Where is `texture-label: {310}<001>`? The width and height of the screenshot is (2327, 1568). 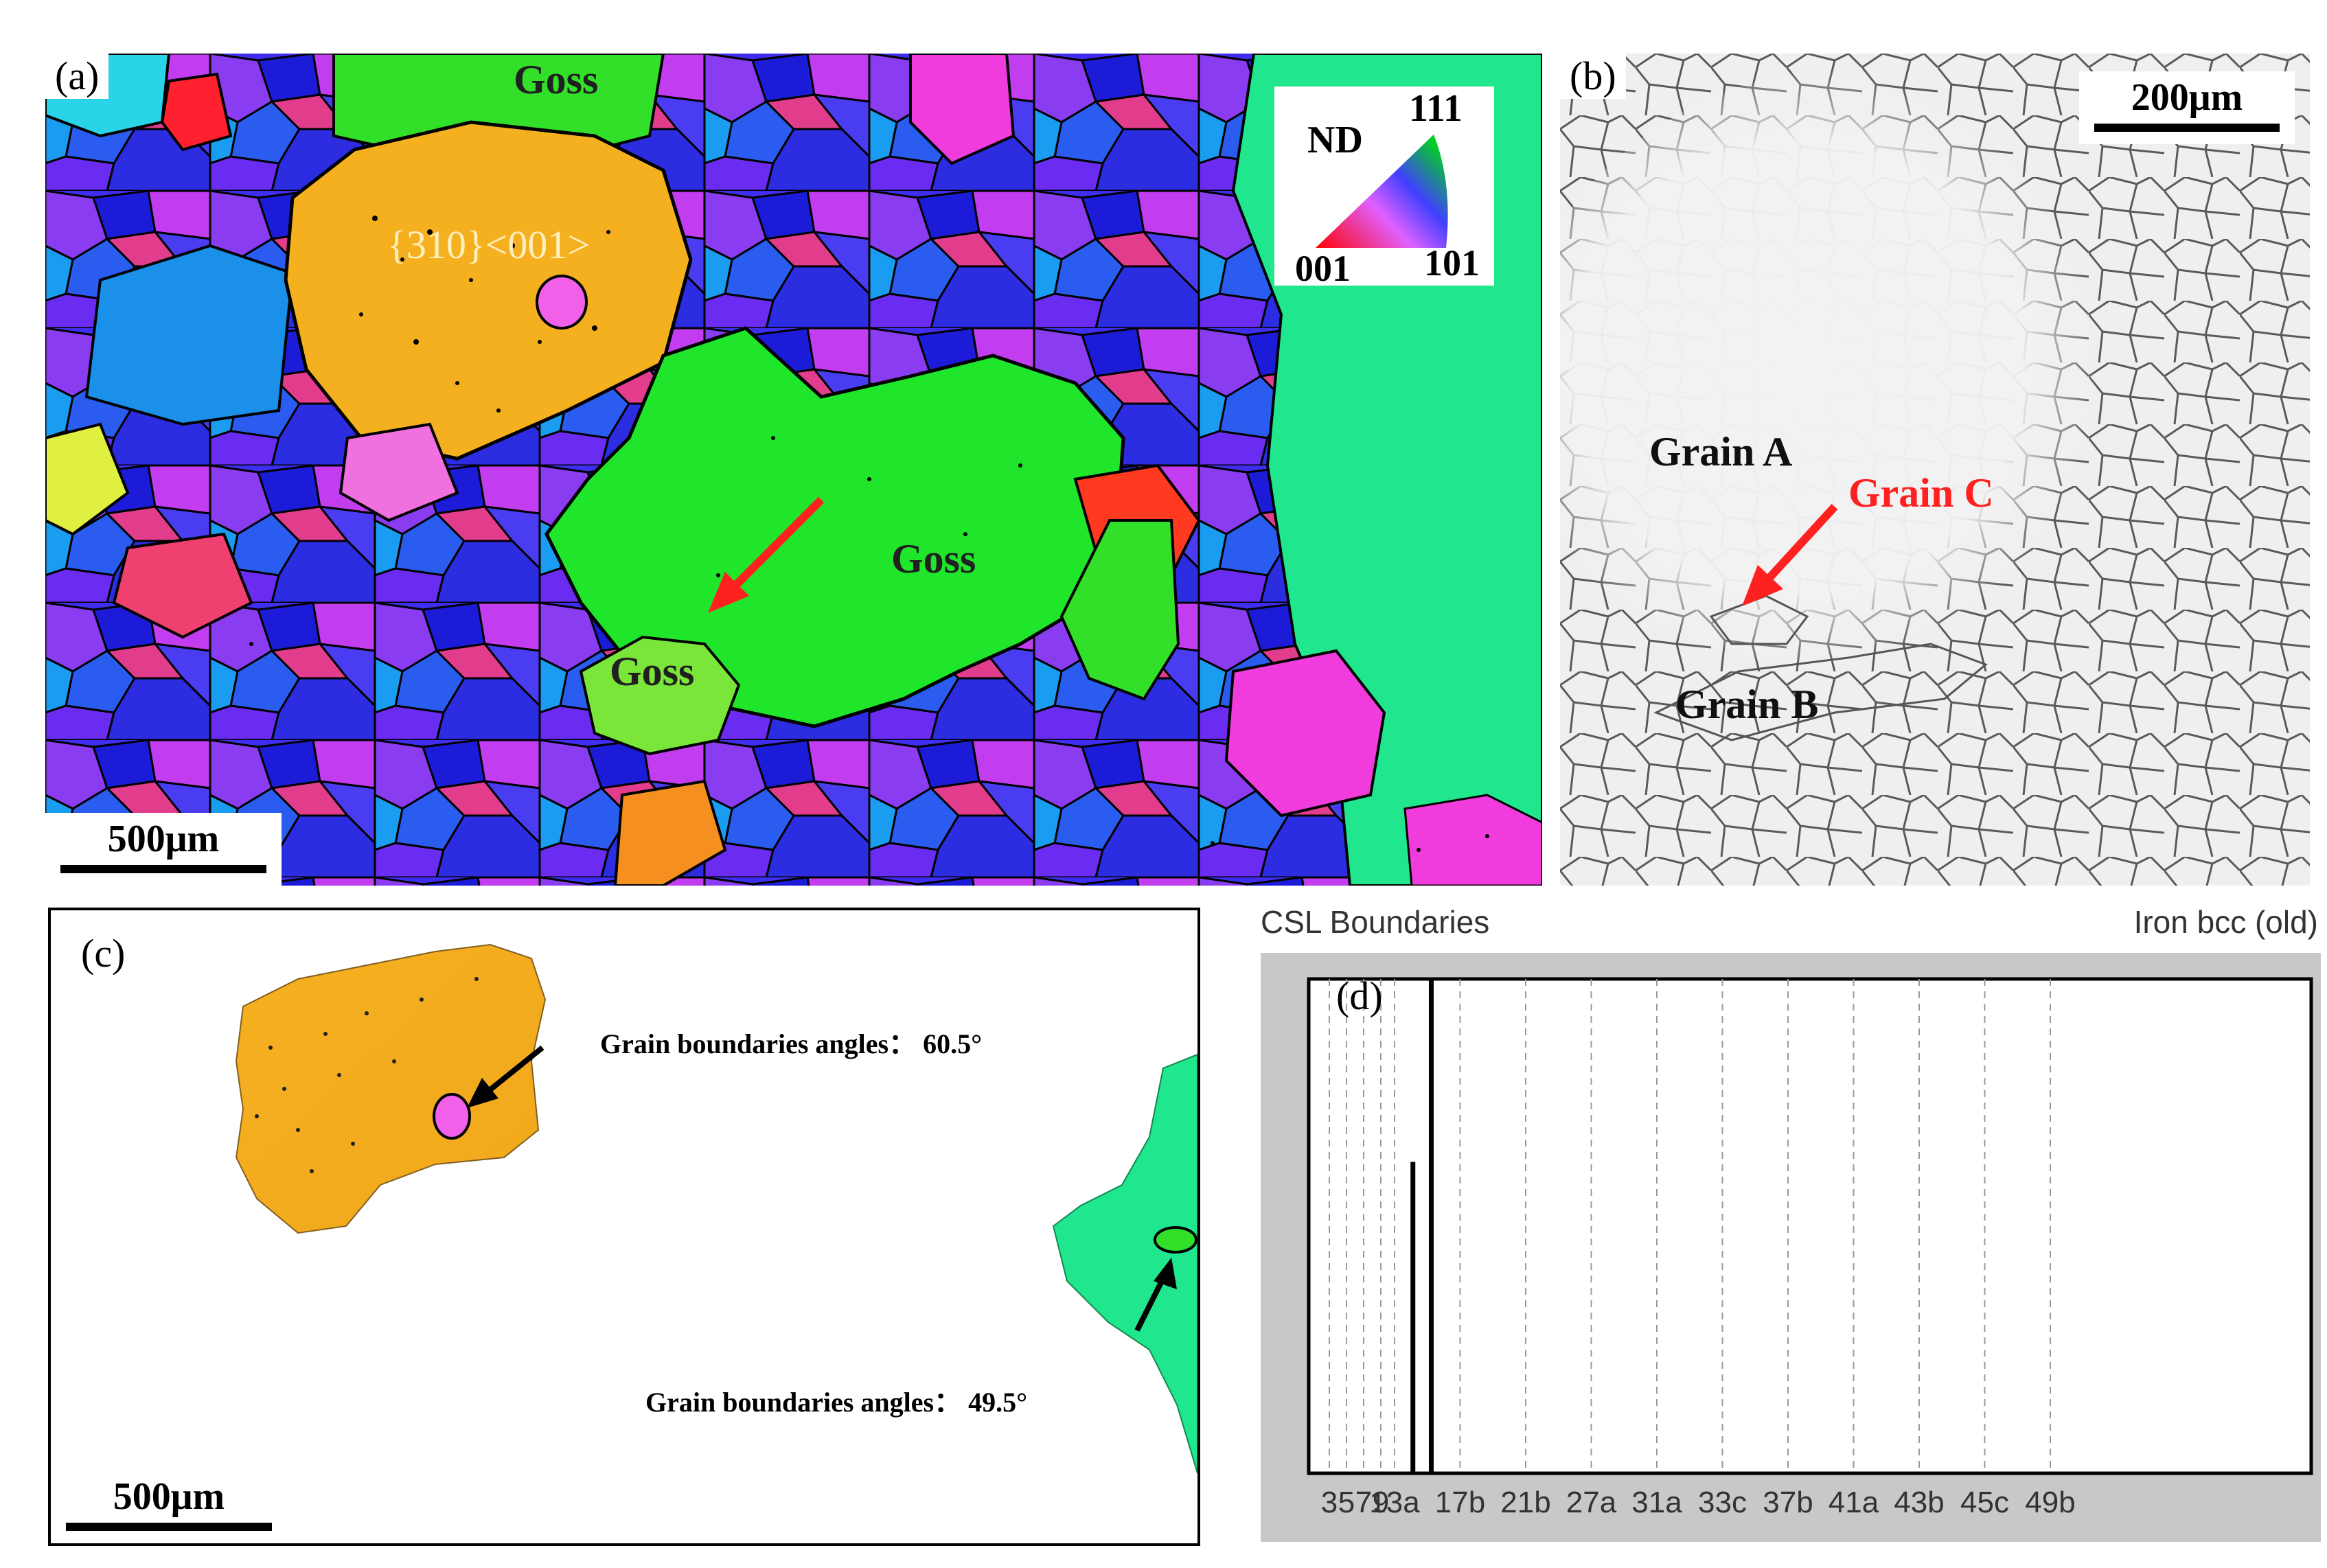
texture-label: {310}<001> is located at coordinates (489, 244).